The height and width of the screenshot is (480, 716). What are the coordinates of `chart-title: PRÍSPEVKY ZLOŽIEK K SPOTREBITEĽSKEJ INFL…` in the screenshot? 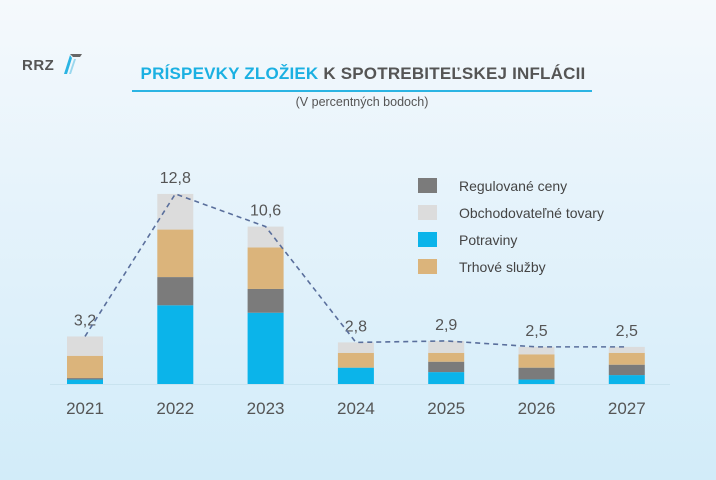 It's located at (363, 74).